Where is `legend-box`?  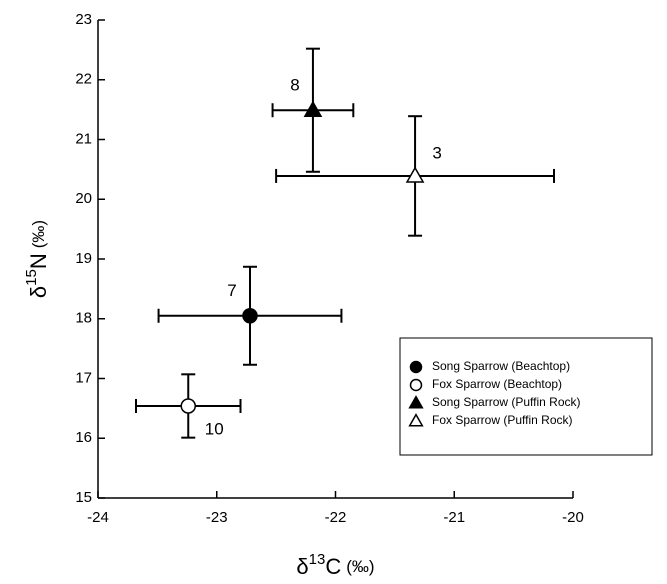 legend-box is located at coordinates (526, 396).